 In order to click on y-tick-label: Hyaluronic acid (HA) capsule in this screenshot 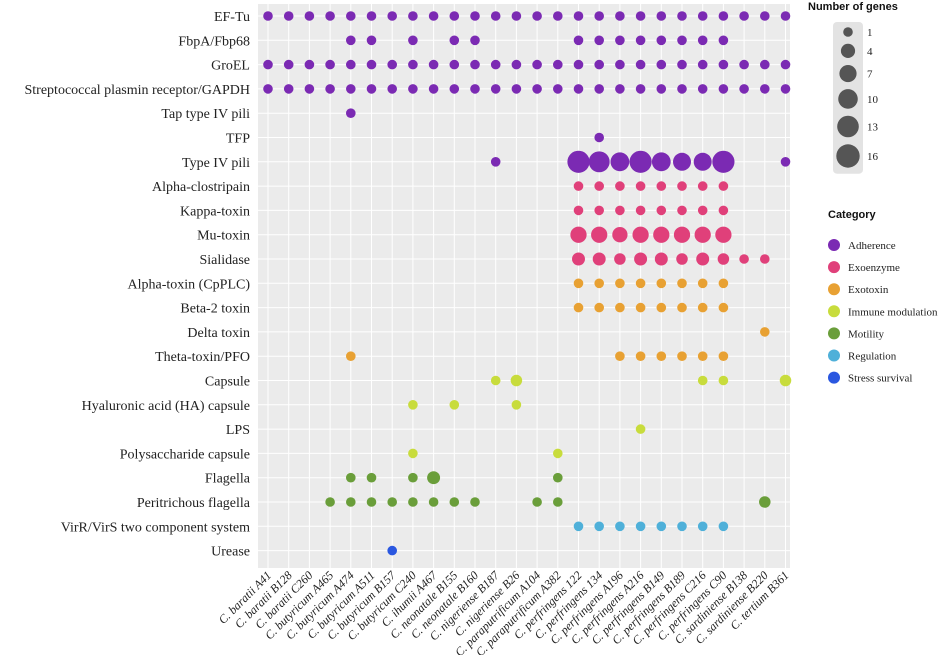, I will do `click(166, 406)`.